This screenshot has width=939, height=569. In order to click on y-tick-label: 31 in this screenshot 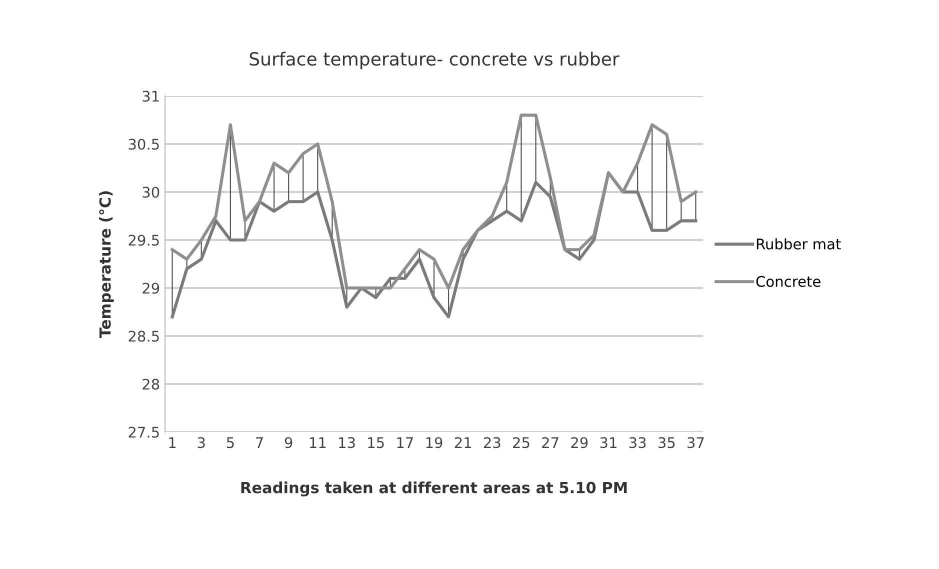, I will do `click(150, 96)`.